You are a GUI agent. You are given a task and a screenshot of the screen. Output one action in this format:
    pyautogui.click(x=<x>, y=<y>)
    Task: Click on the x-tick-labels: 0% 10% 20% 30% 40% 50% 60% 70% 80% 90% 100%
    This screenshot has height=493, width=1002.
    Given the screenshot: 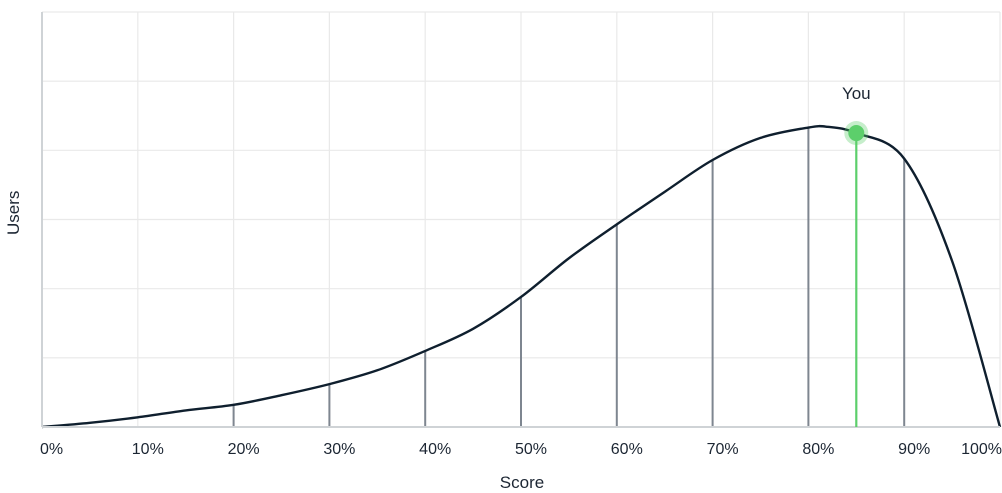 What is the action you would take?
    pyautogui.click(x=521, y=449)
    